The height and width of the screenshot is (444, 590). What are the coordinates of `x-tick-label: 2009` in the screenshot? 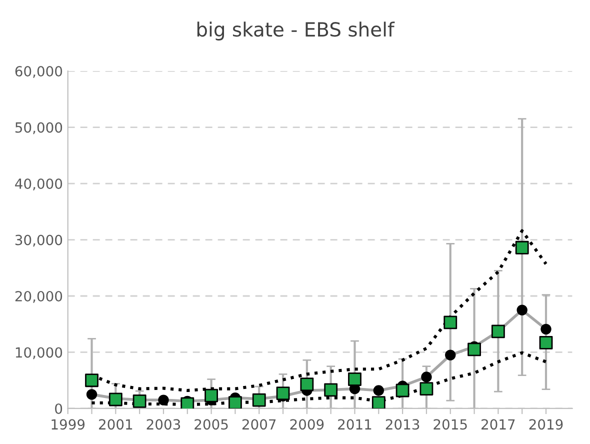 It's located at (307, 424).